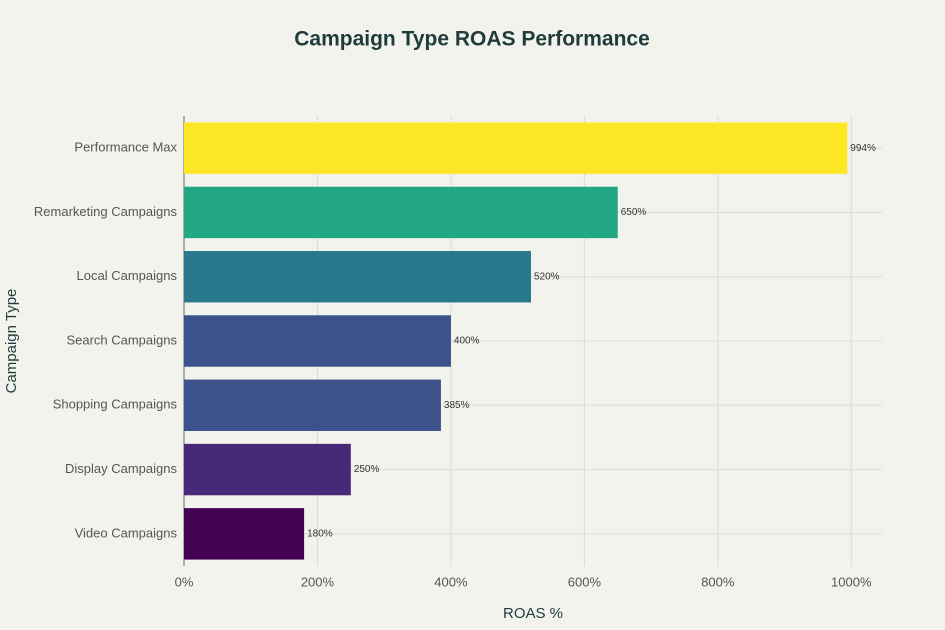  Describe the element at coordinates (451, 581) in the screenshot. I see `x-tick-label: 400%` at that location.